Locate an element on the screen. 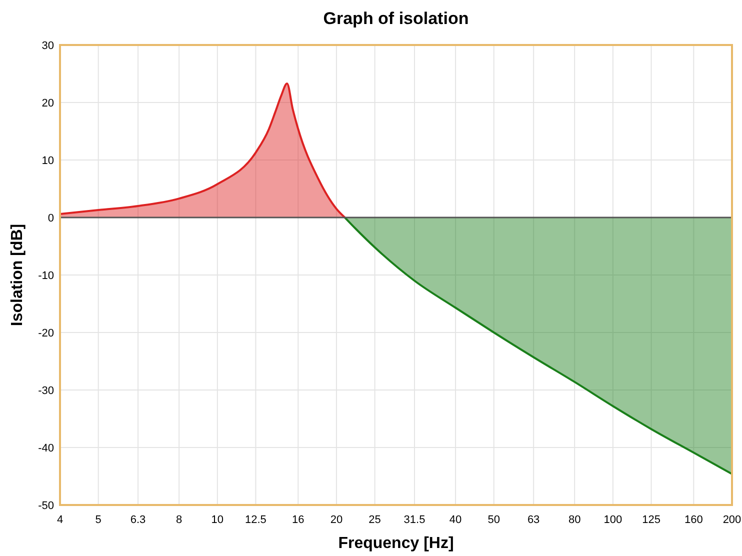  y-tick-label: -50 is located at coordinates (46, 506).